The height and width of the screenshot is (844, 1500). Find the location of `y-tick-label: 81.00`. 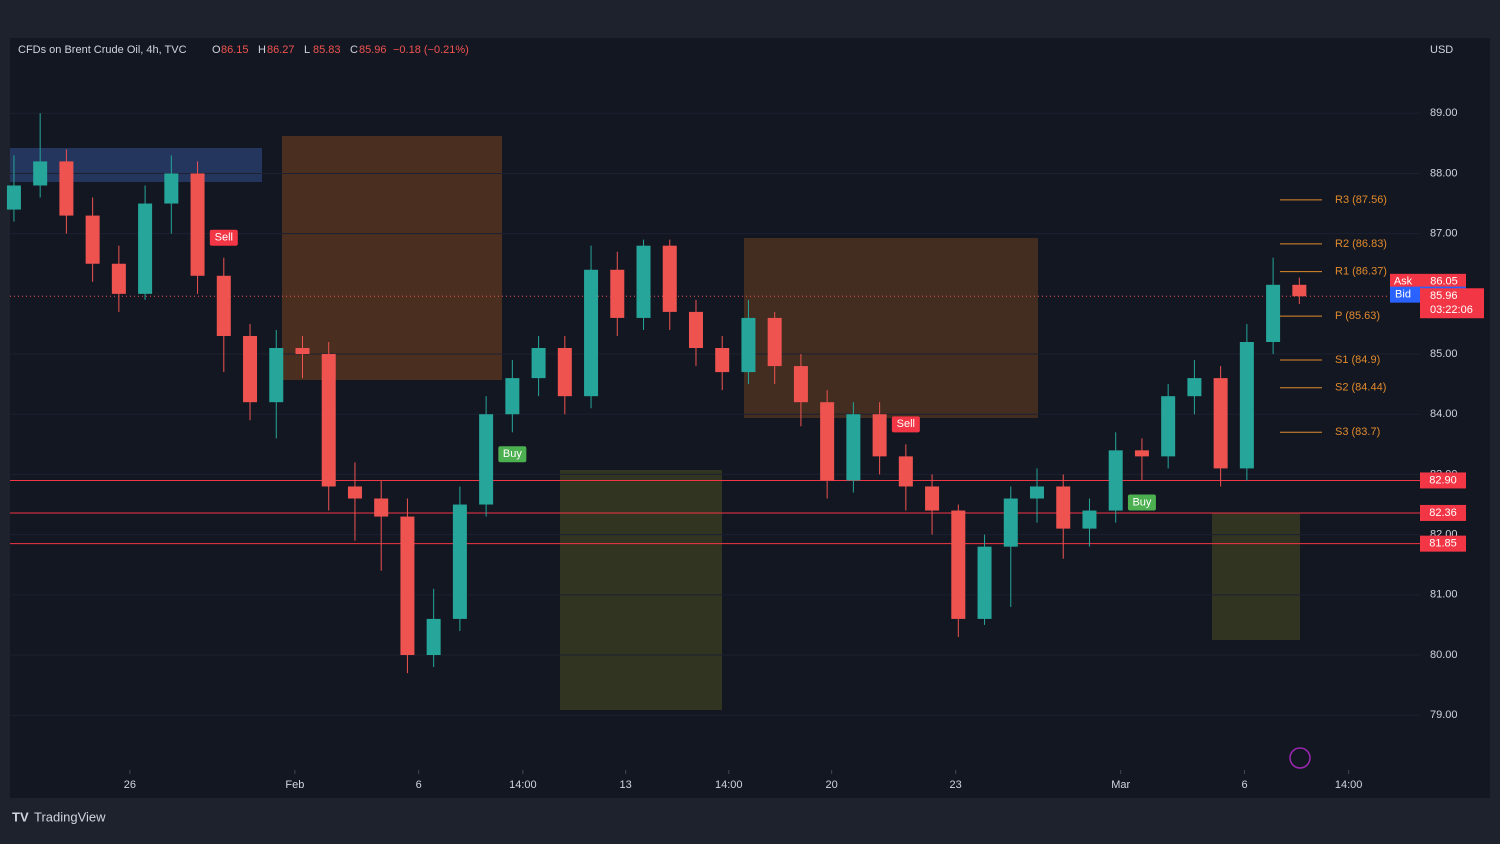

y-tick-label: 81.00 is located at coordinates (1444, 595).